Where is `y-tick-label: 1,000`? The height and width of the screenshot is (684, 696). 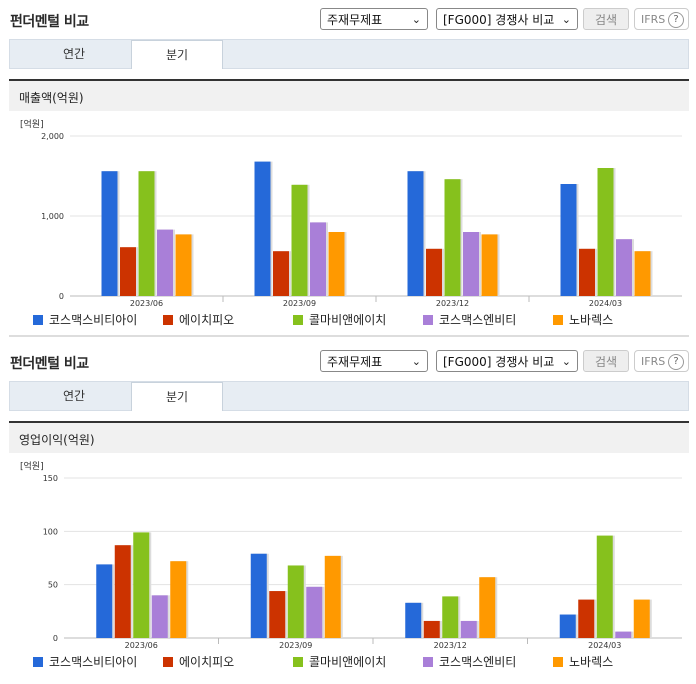
y-tick-label: 1,000 is located at coordinates (52, 216).